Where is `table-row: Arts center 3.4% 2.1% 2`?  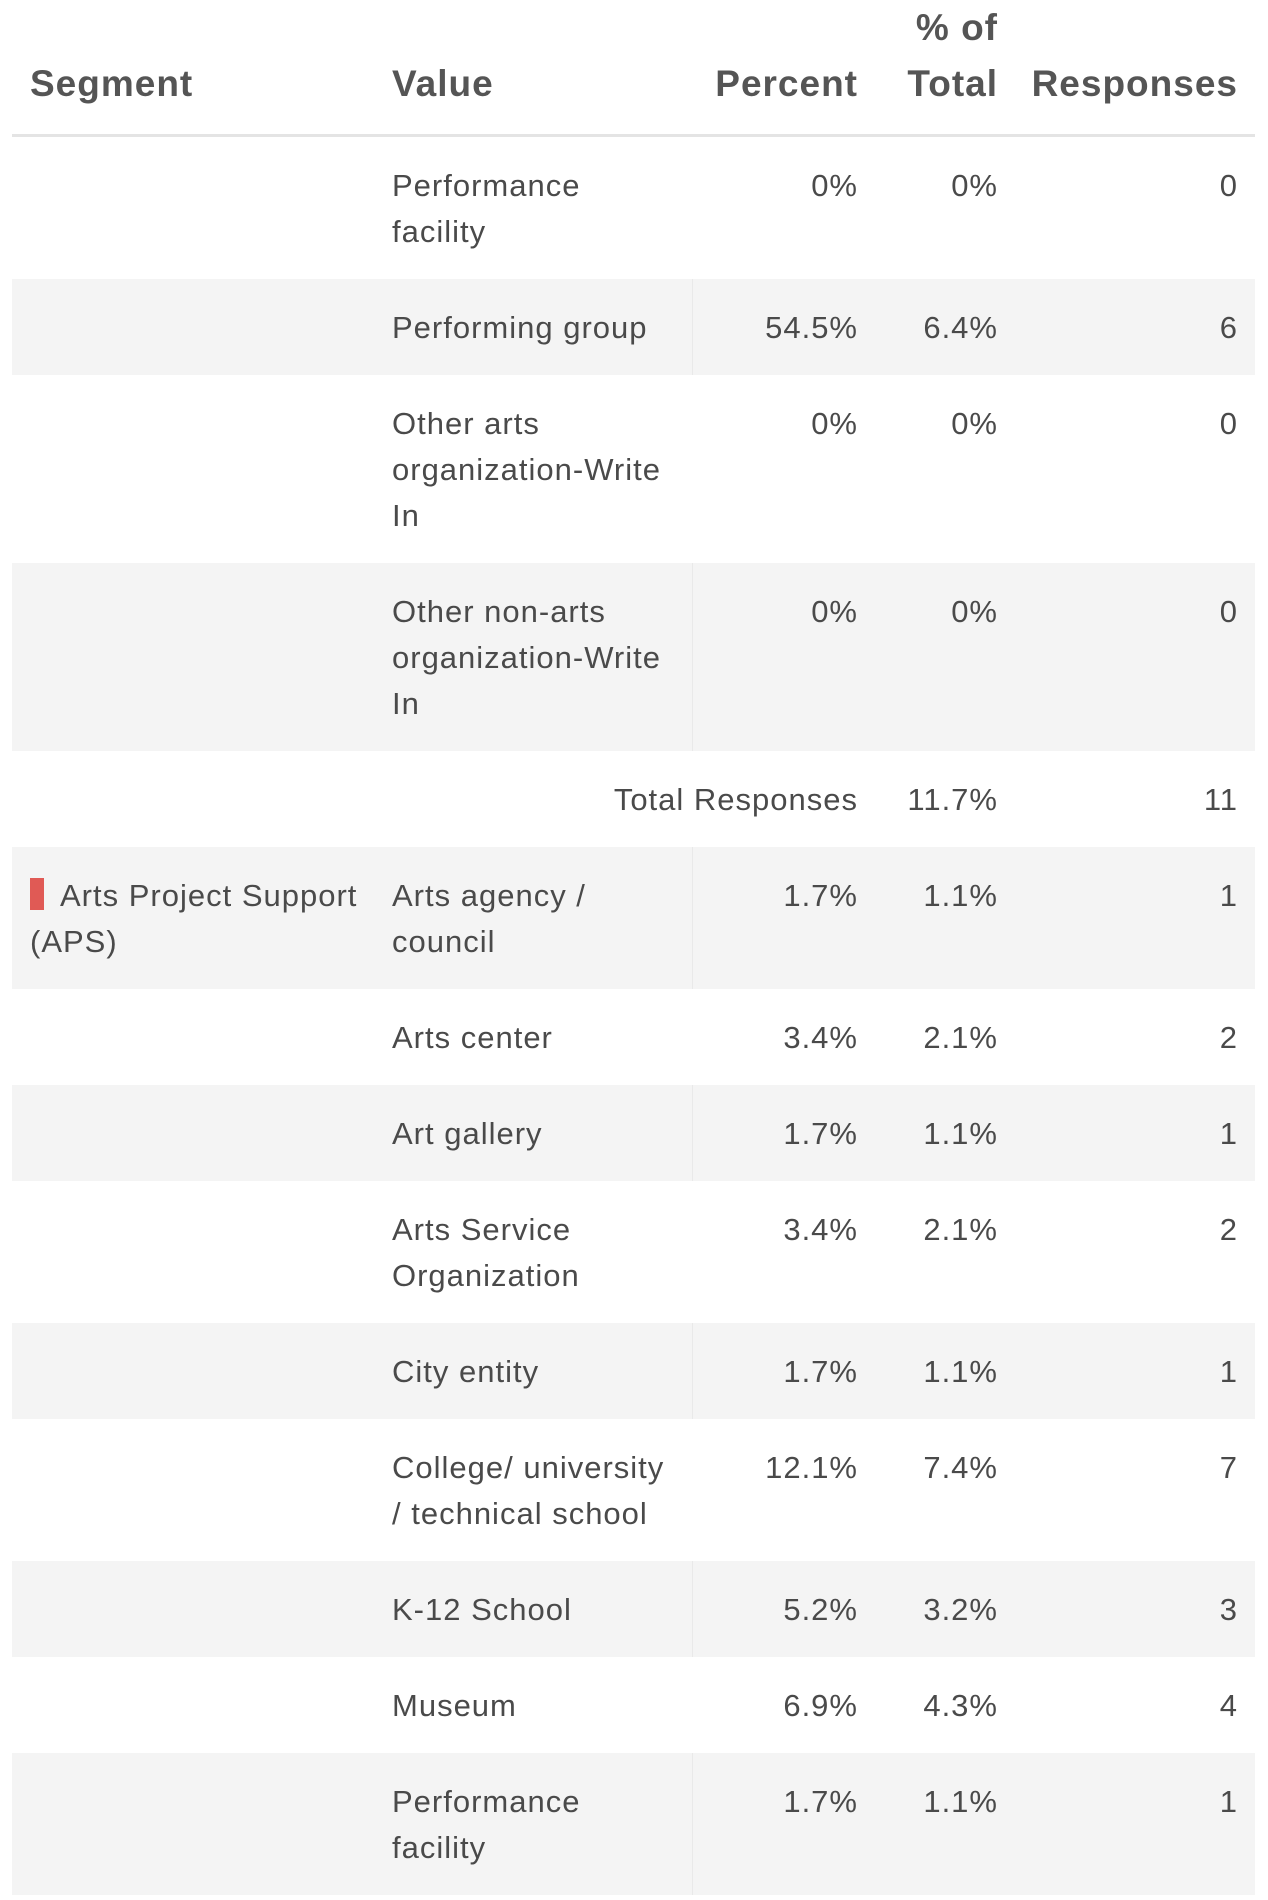 table-row: Arts center 3.4% 2.1% 2 is located at coordinates (633, 1037).